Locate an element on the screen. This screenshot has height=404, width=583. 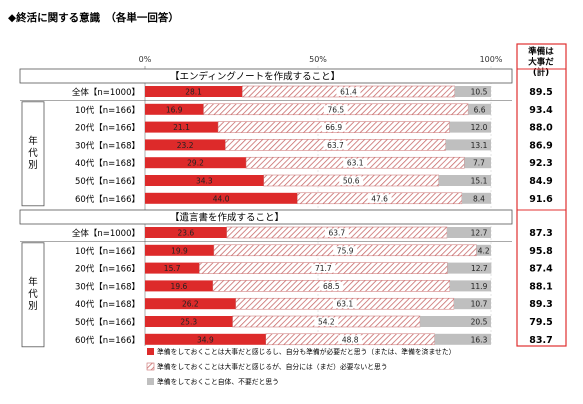
total-header-text: 大事だ is located at coordinates (541, 62).